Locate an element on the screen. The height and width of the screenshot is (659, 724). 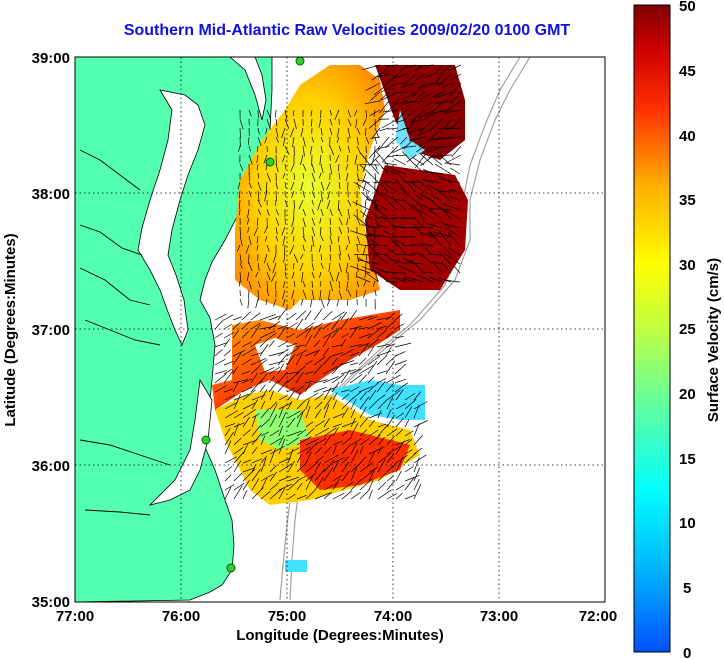
colorbar-tick: 10 is located at coordinates (687, 523).